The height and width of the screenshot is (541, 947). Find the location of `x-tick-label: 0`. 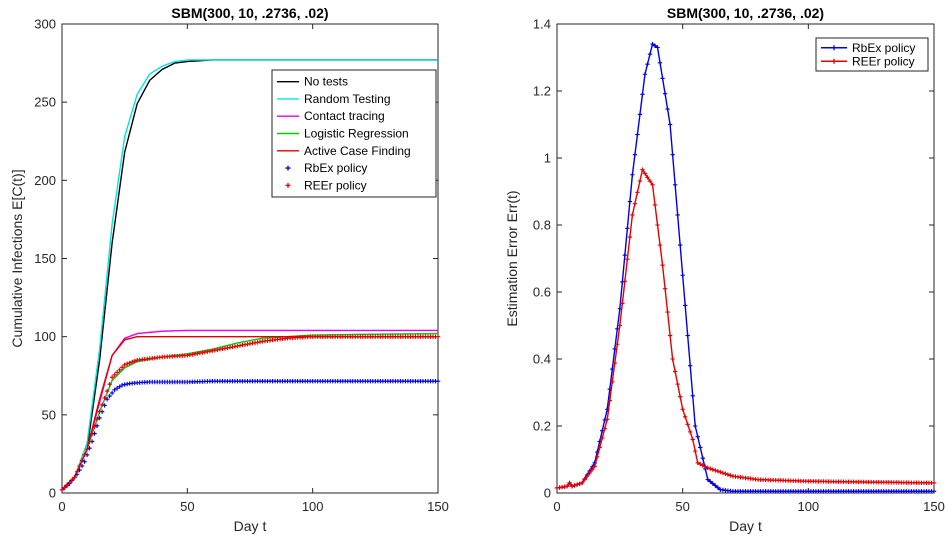

x-tick-label: 0 is located at coordinates (556, 506).